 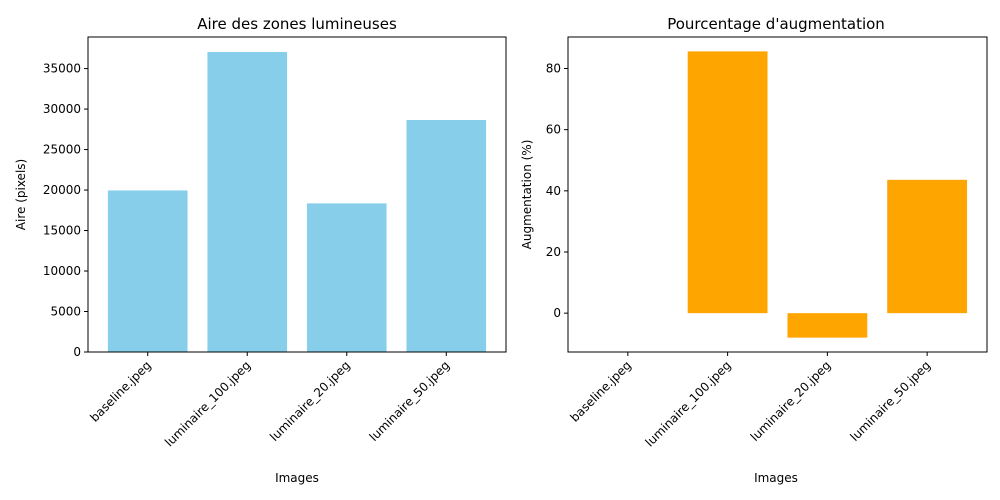 What do you see at coordinates (527, 195) in the screenshot?
I see `y-axis-label: Augmentation (%)` at bounding box center [527, 195].